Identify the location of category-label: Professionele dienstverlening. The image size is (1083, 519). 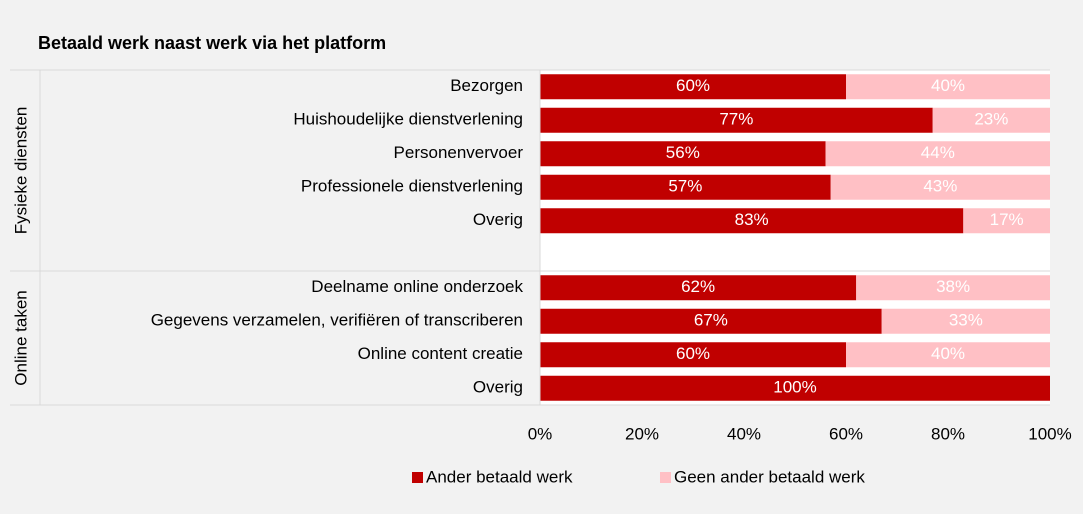
(412, 186).